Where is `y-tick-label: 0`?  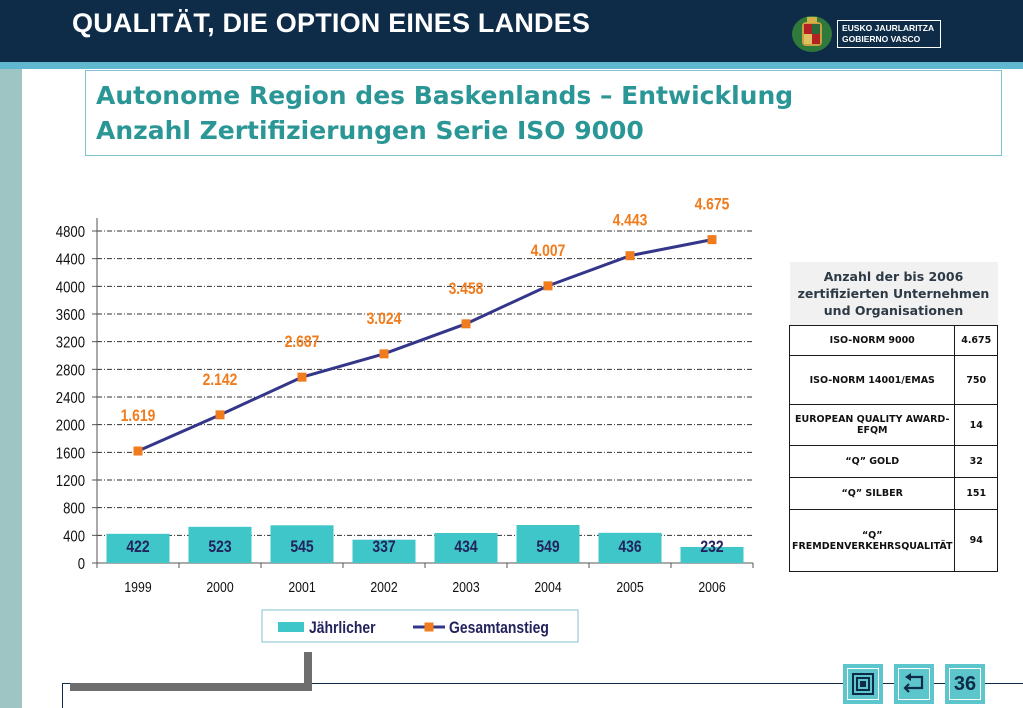
y-tick-label: 0 is located at coordinates (81, 564).